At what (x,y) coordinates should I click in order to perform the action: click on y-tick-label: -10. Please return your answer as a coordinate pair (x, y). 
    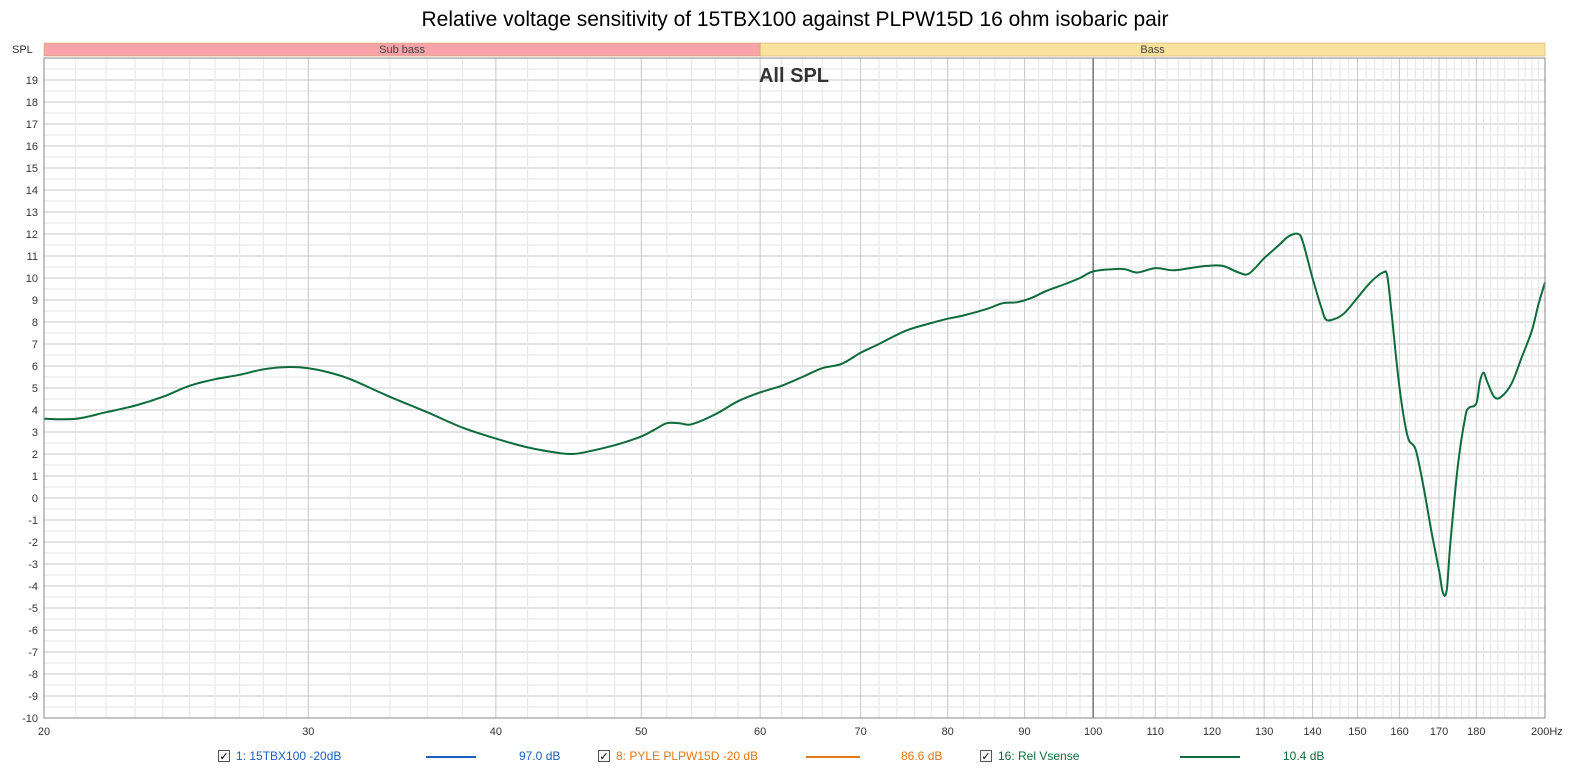
    Looking at the image, I should click on (30, 719).